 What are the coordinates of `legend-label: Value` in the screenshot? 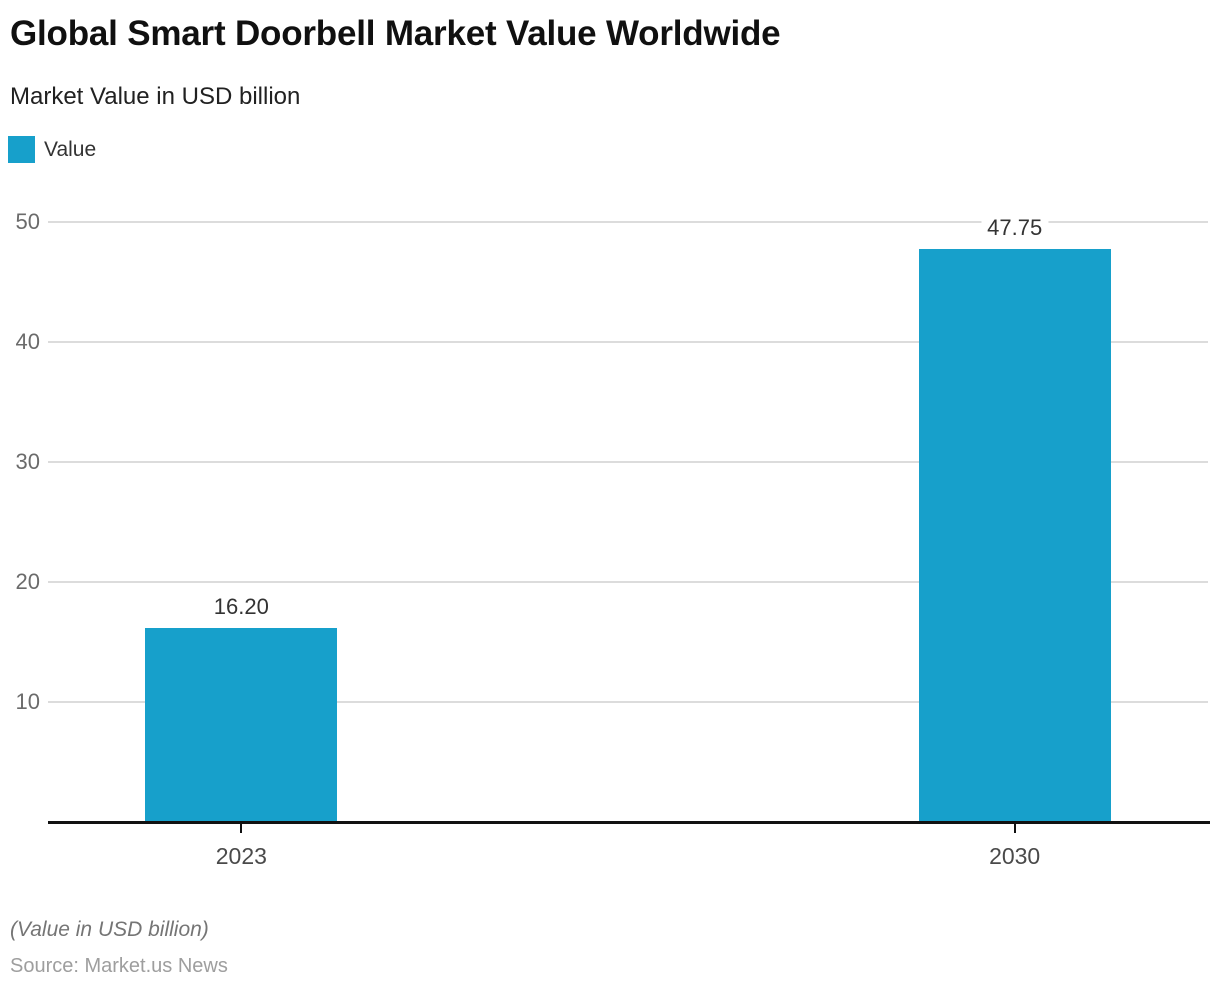 It's located at (70, 149).